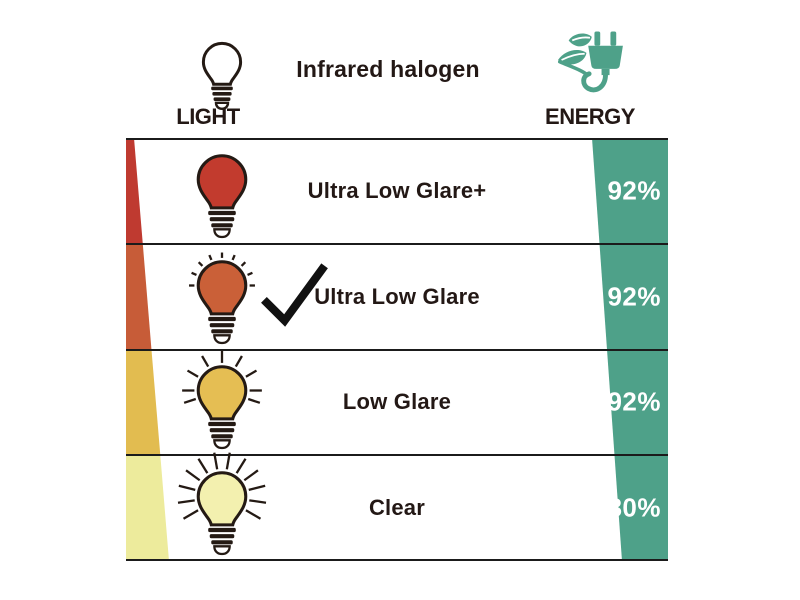 The width and height of the screenshot is (800, 600). I want to click on table-row: Ultra Low Glare 92%, so click(397, 297).